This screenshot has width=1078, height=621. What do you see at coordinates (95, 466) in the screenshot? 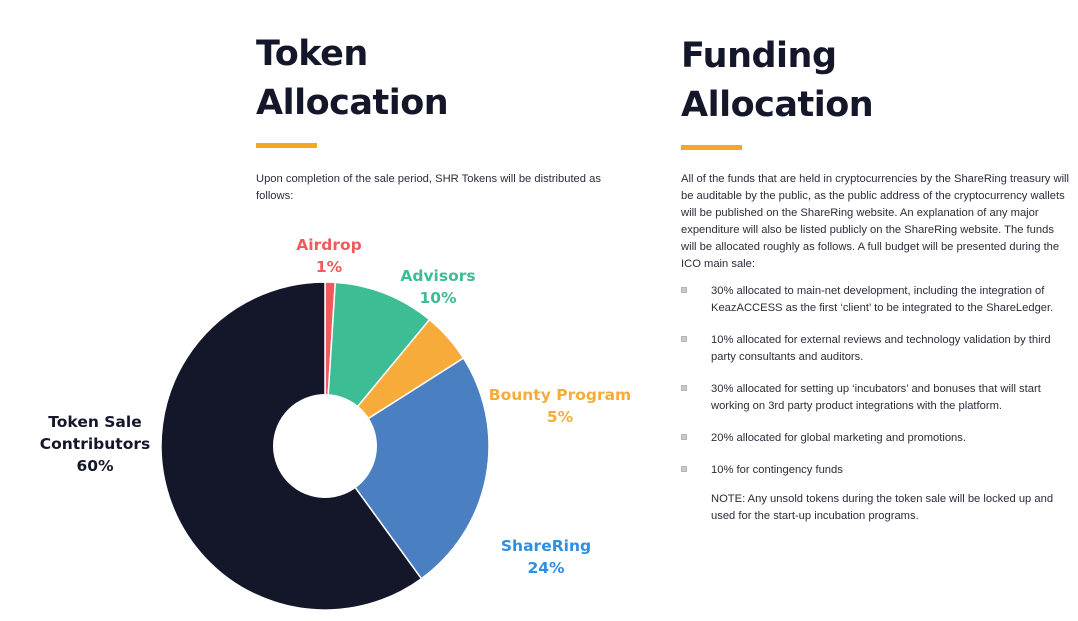
I see `slice-value-label: 60%` at bounding box center [95, 466].